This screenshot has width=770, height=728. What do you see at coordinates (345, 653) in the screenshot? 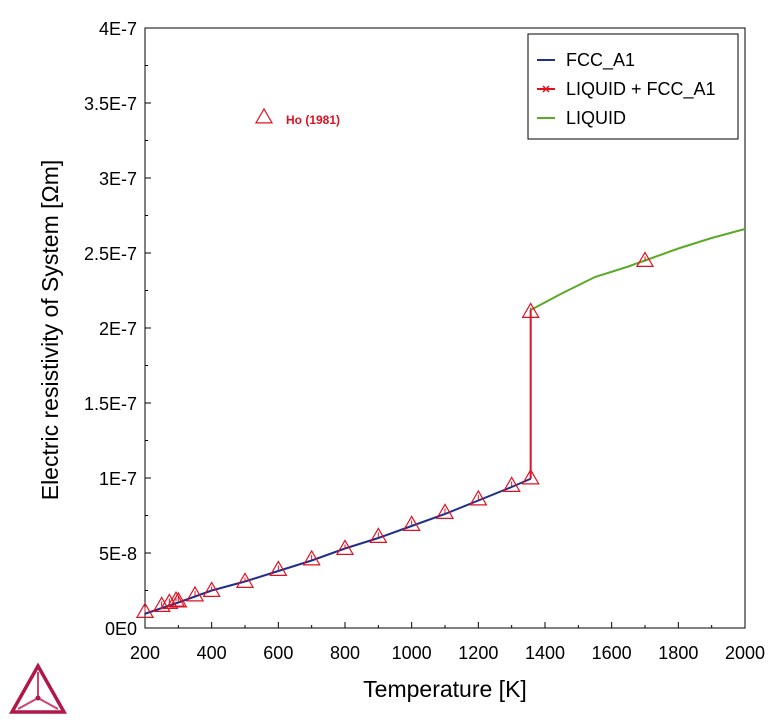
I see `x-tick-label: 800` at bounding box center [345, 653].